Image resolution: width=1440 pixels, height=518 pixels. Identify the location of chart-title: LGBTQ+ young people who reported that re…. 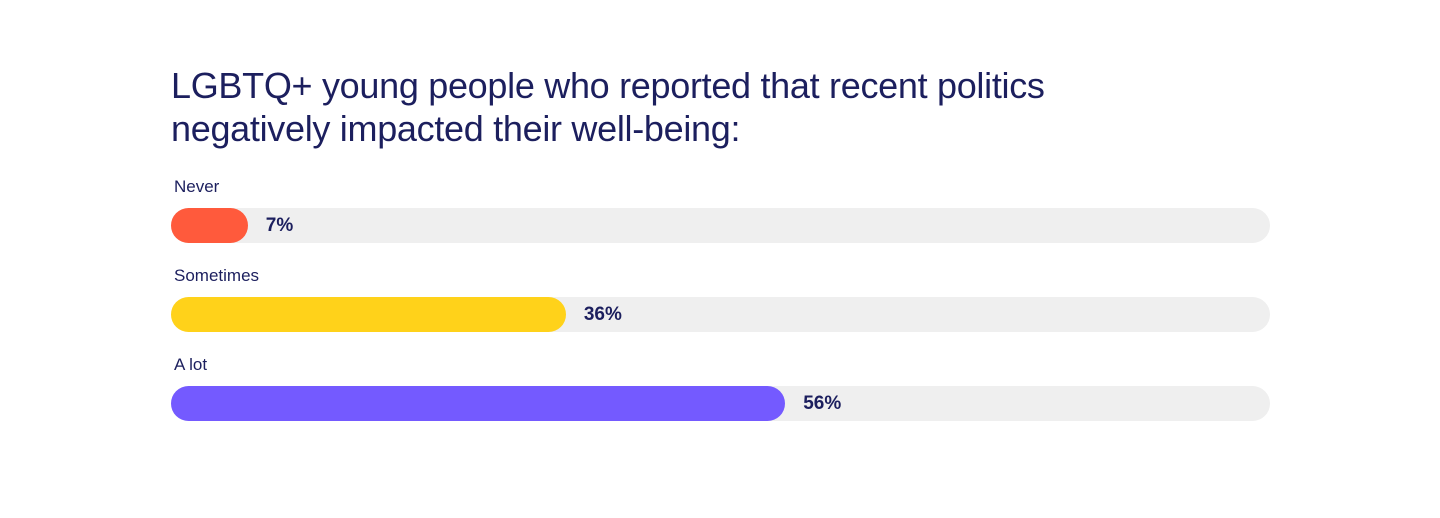
(608, 107).